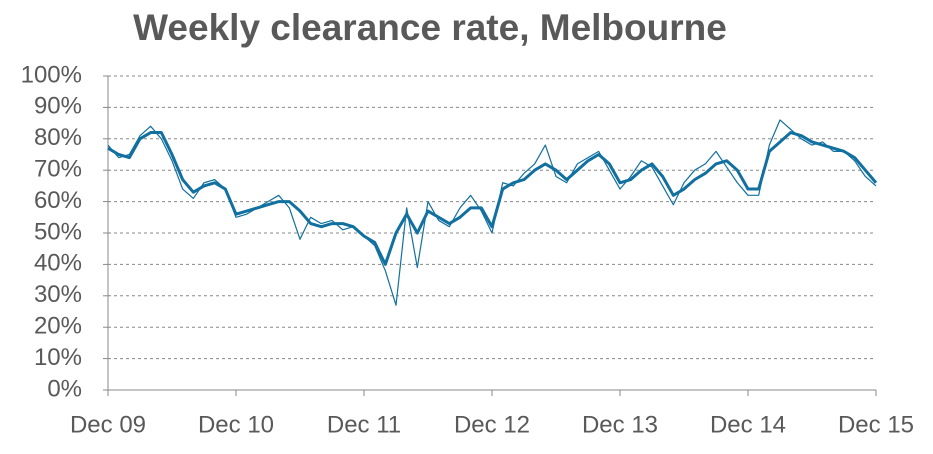 This screenshot has width=933, height=454. What do you see at coordinates (58, 231) in the screenshot?
I see `y-tick-label: 50%` at bounding box center [58, 231].